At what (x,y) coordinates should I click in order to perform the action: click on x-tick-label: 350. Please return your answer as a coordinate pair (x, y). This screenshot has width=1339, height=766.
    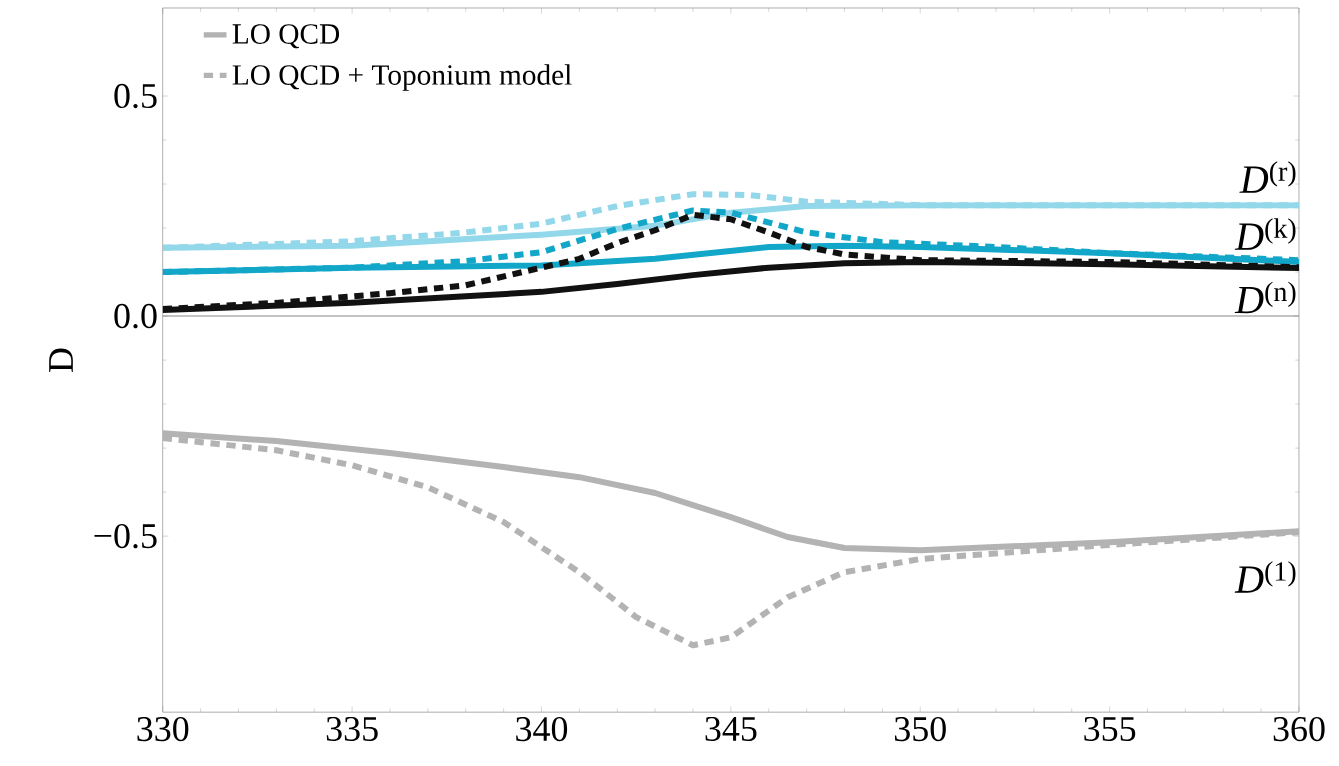
    Looking at the image, I should click on (920, 729).